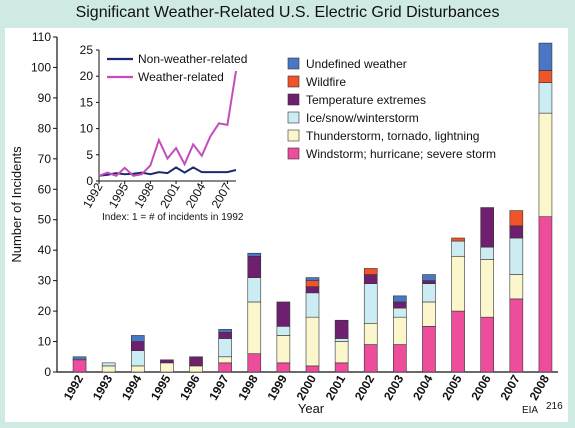  Describe the element at coordinates (16, 204) in the screenshot. I see `y-axis-label: Number of Incidents` at that location.